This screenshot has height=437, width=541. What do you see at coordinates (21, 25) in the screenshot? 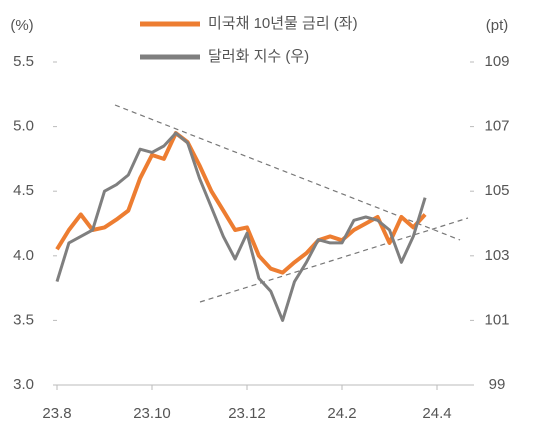
I see `y-axis-title: (%)` at bounding box center [21, 25].